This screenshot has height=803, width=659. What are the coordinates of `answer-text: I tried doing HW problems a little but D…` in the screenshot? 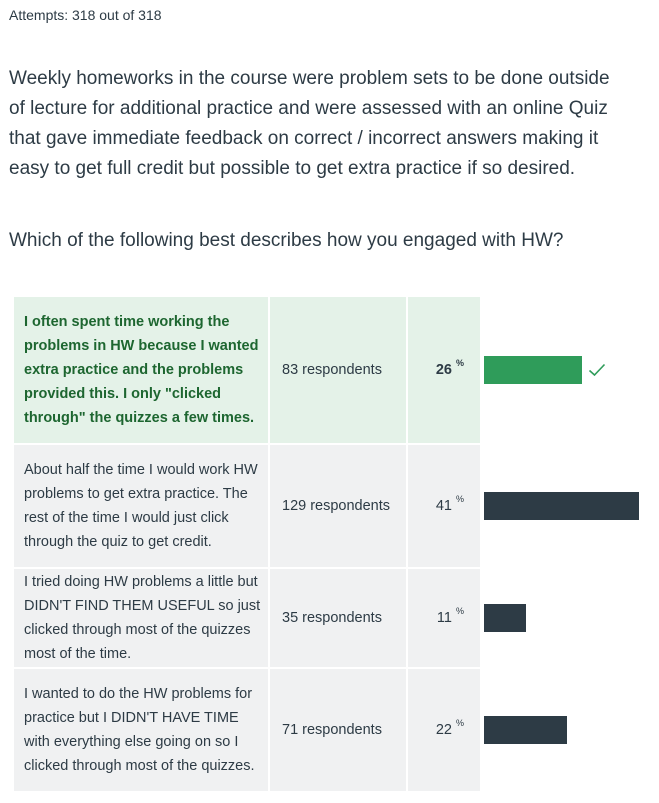 It's located at (141, 618).